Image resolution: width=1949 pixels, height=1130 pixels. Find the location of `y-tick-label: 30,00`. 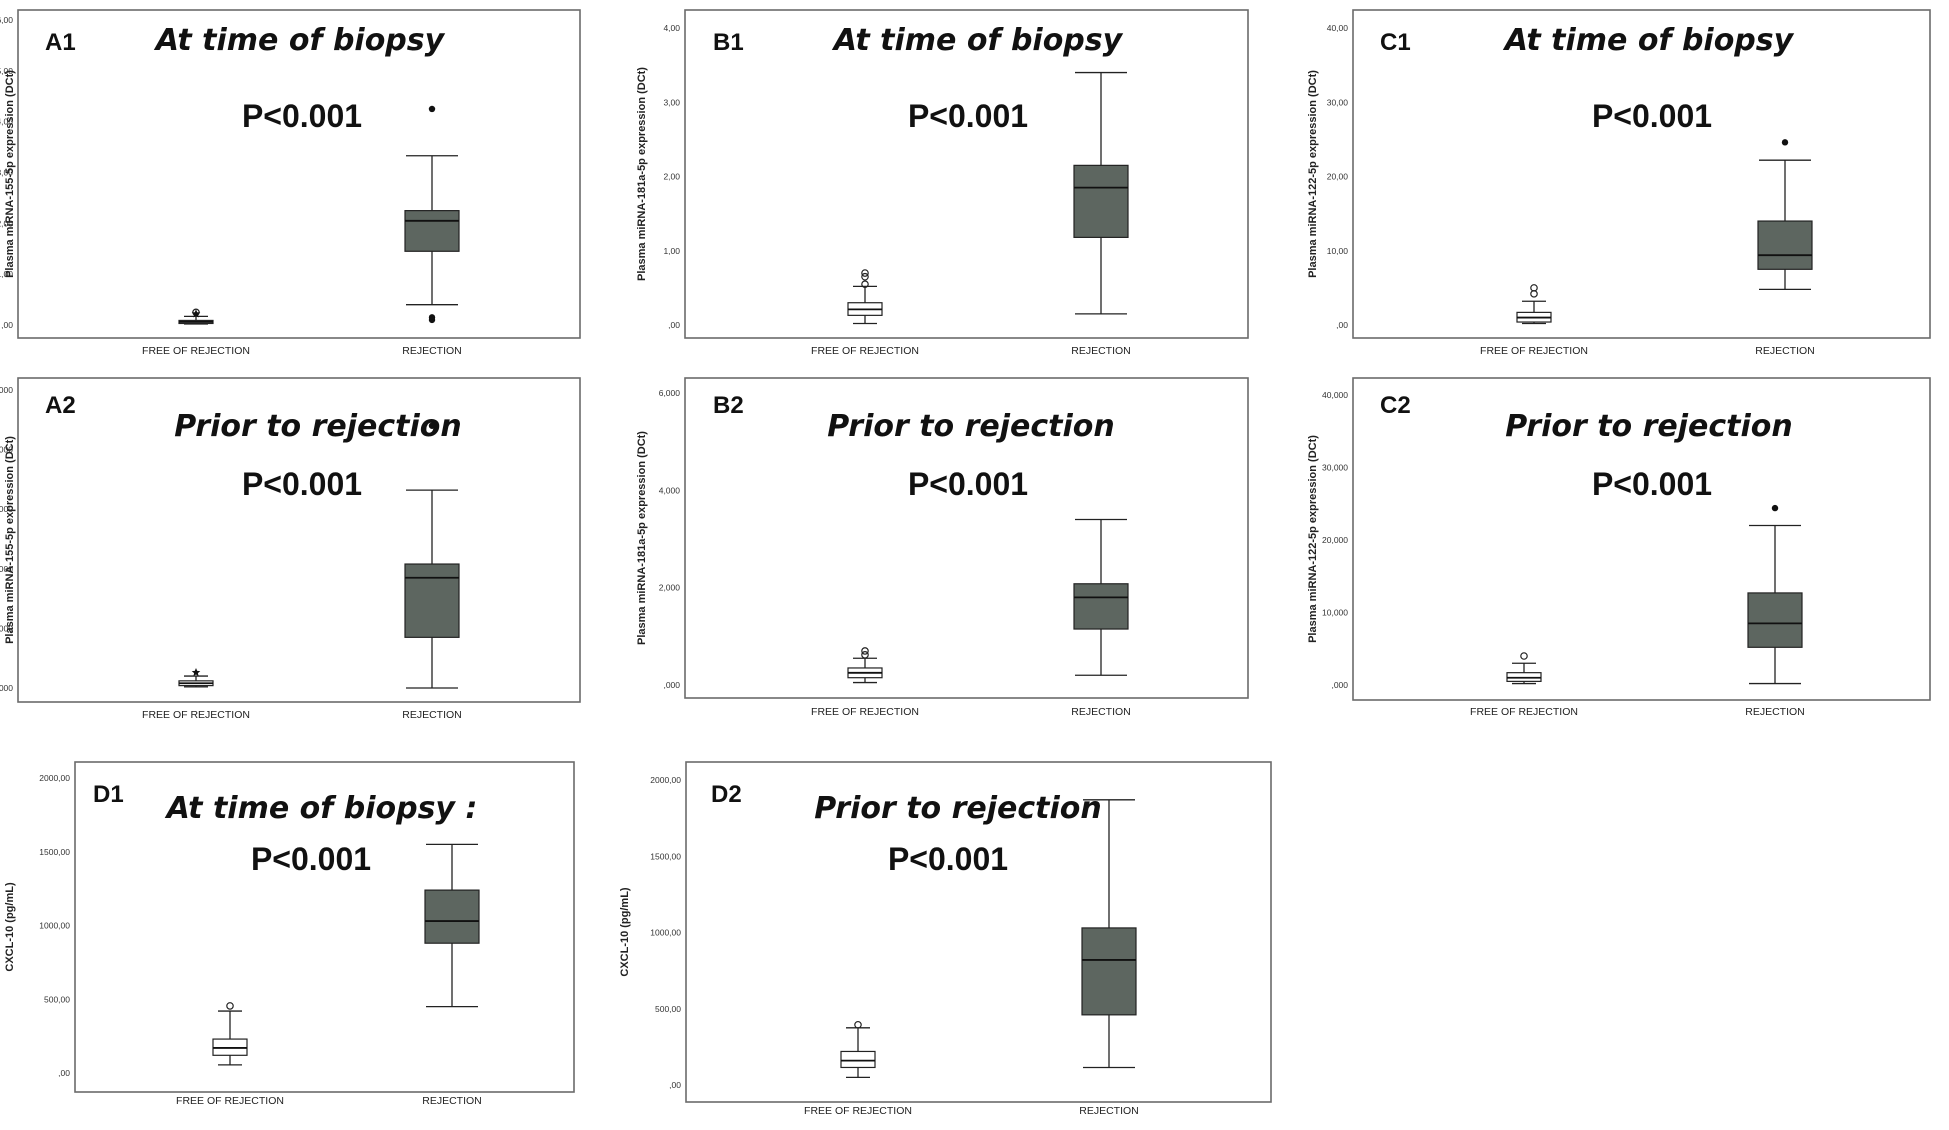

y-tick-label: 30,00 is located at coordinates (1338, 102).